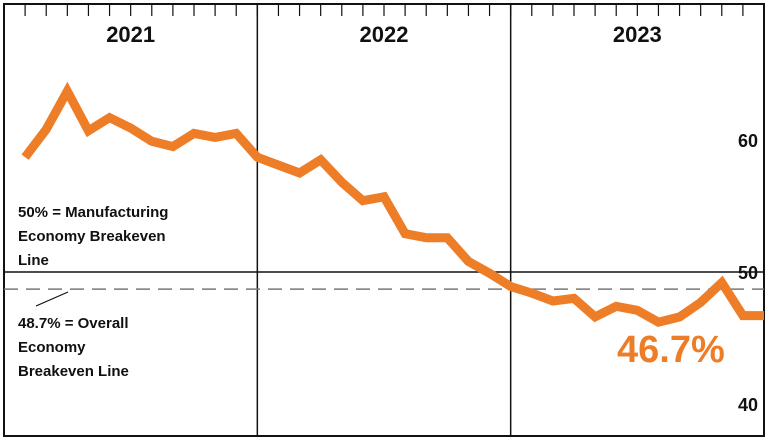  Describe the element at coordinates (52, 347) in the screenshot. I see `reference-note-line: Economy` at that location.